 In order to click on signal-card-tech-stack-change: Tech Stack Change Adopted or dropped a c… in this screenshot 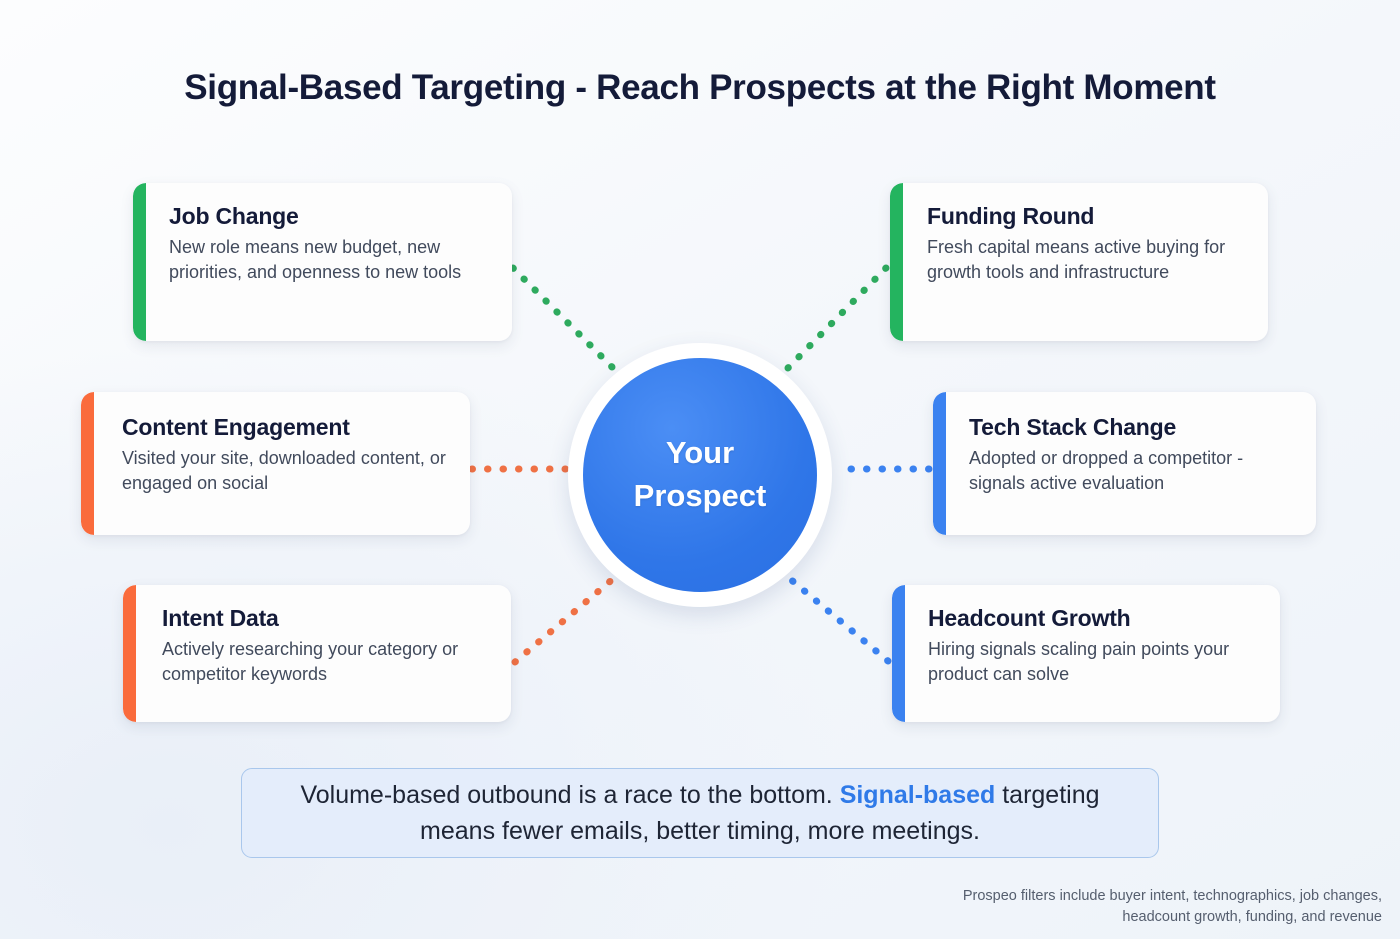, I will do `click(1124, 463)`.